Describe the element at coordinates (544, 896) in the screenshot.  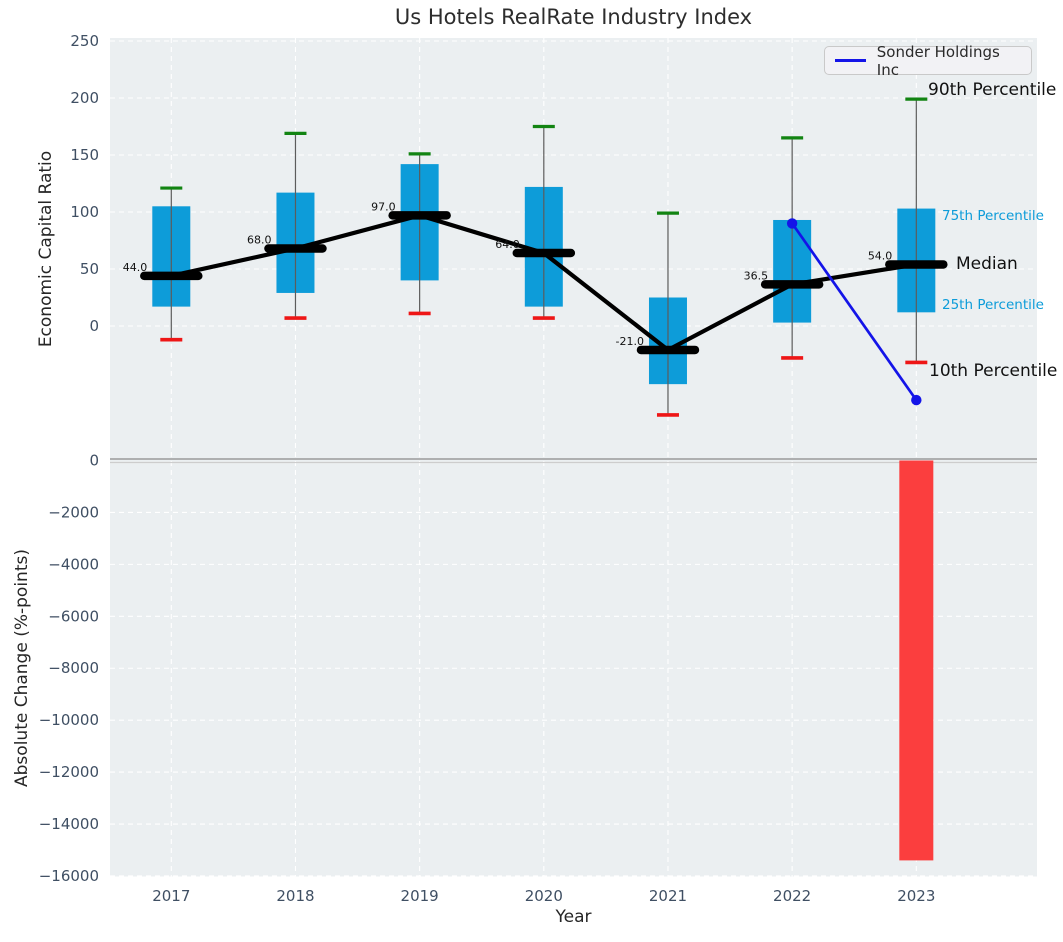
I see `xtick-2020: 2020` at that location.